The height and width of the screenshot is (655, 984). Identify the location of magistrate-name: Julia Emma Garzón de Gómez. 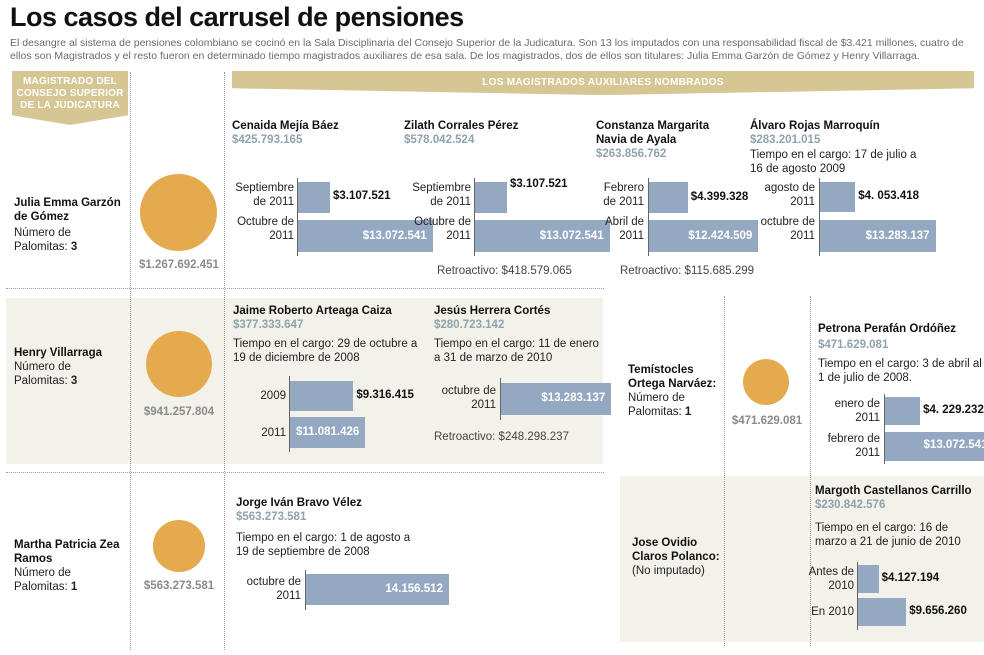
(67, 210).